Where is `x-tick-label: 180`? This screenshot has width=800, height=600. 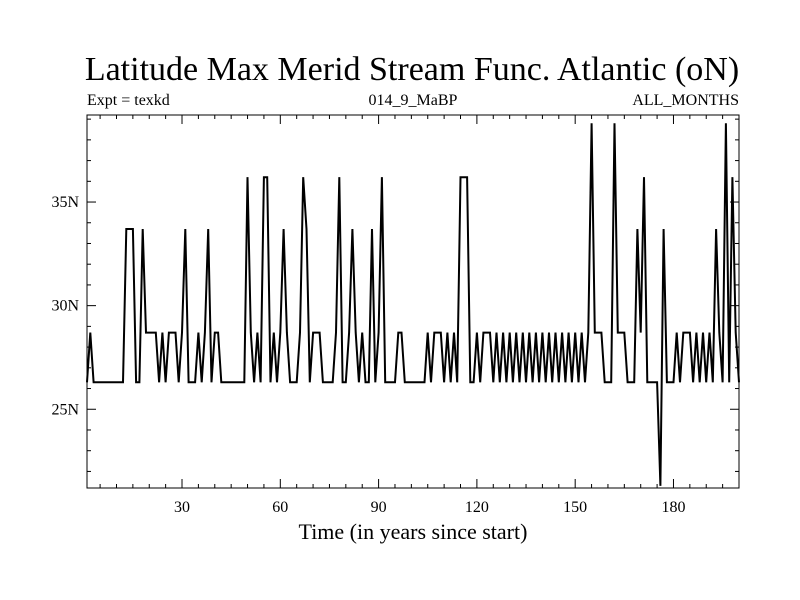
x-tick-label: 180 is located at coordinates (673, 507).